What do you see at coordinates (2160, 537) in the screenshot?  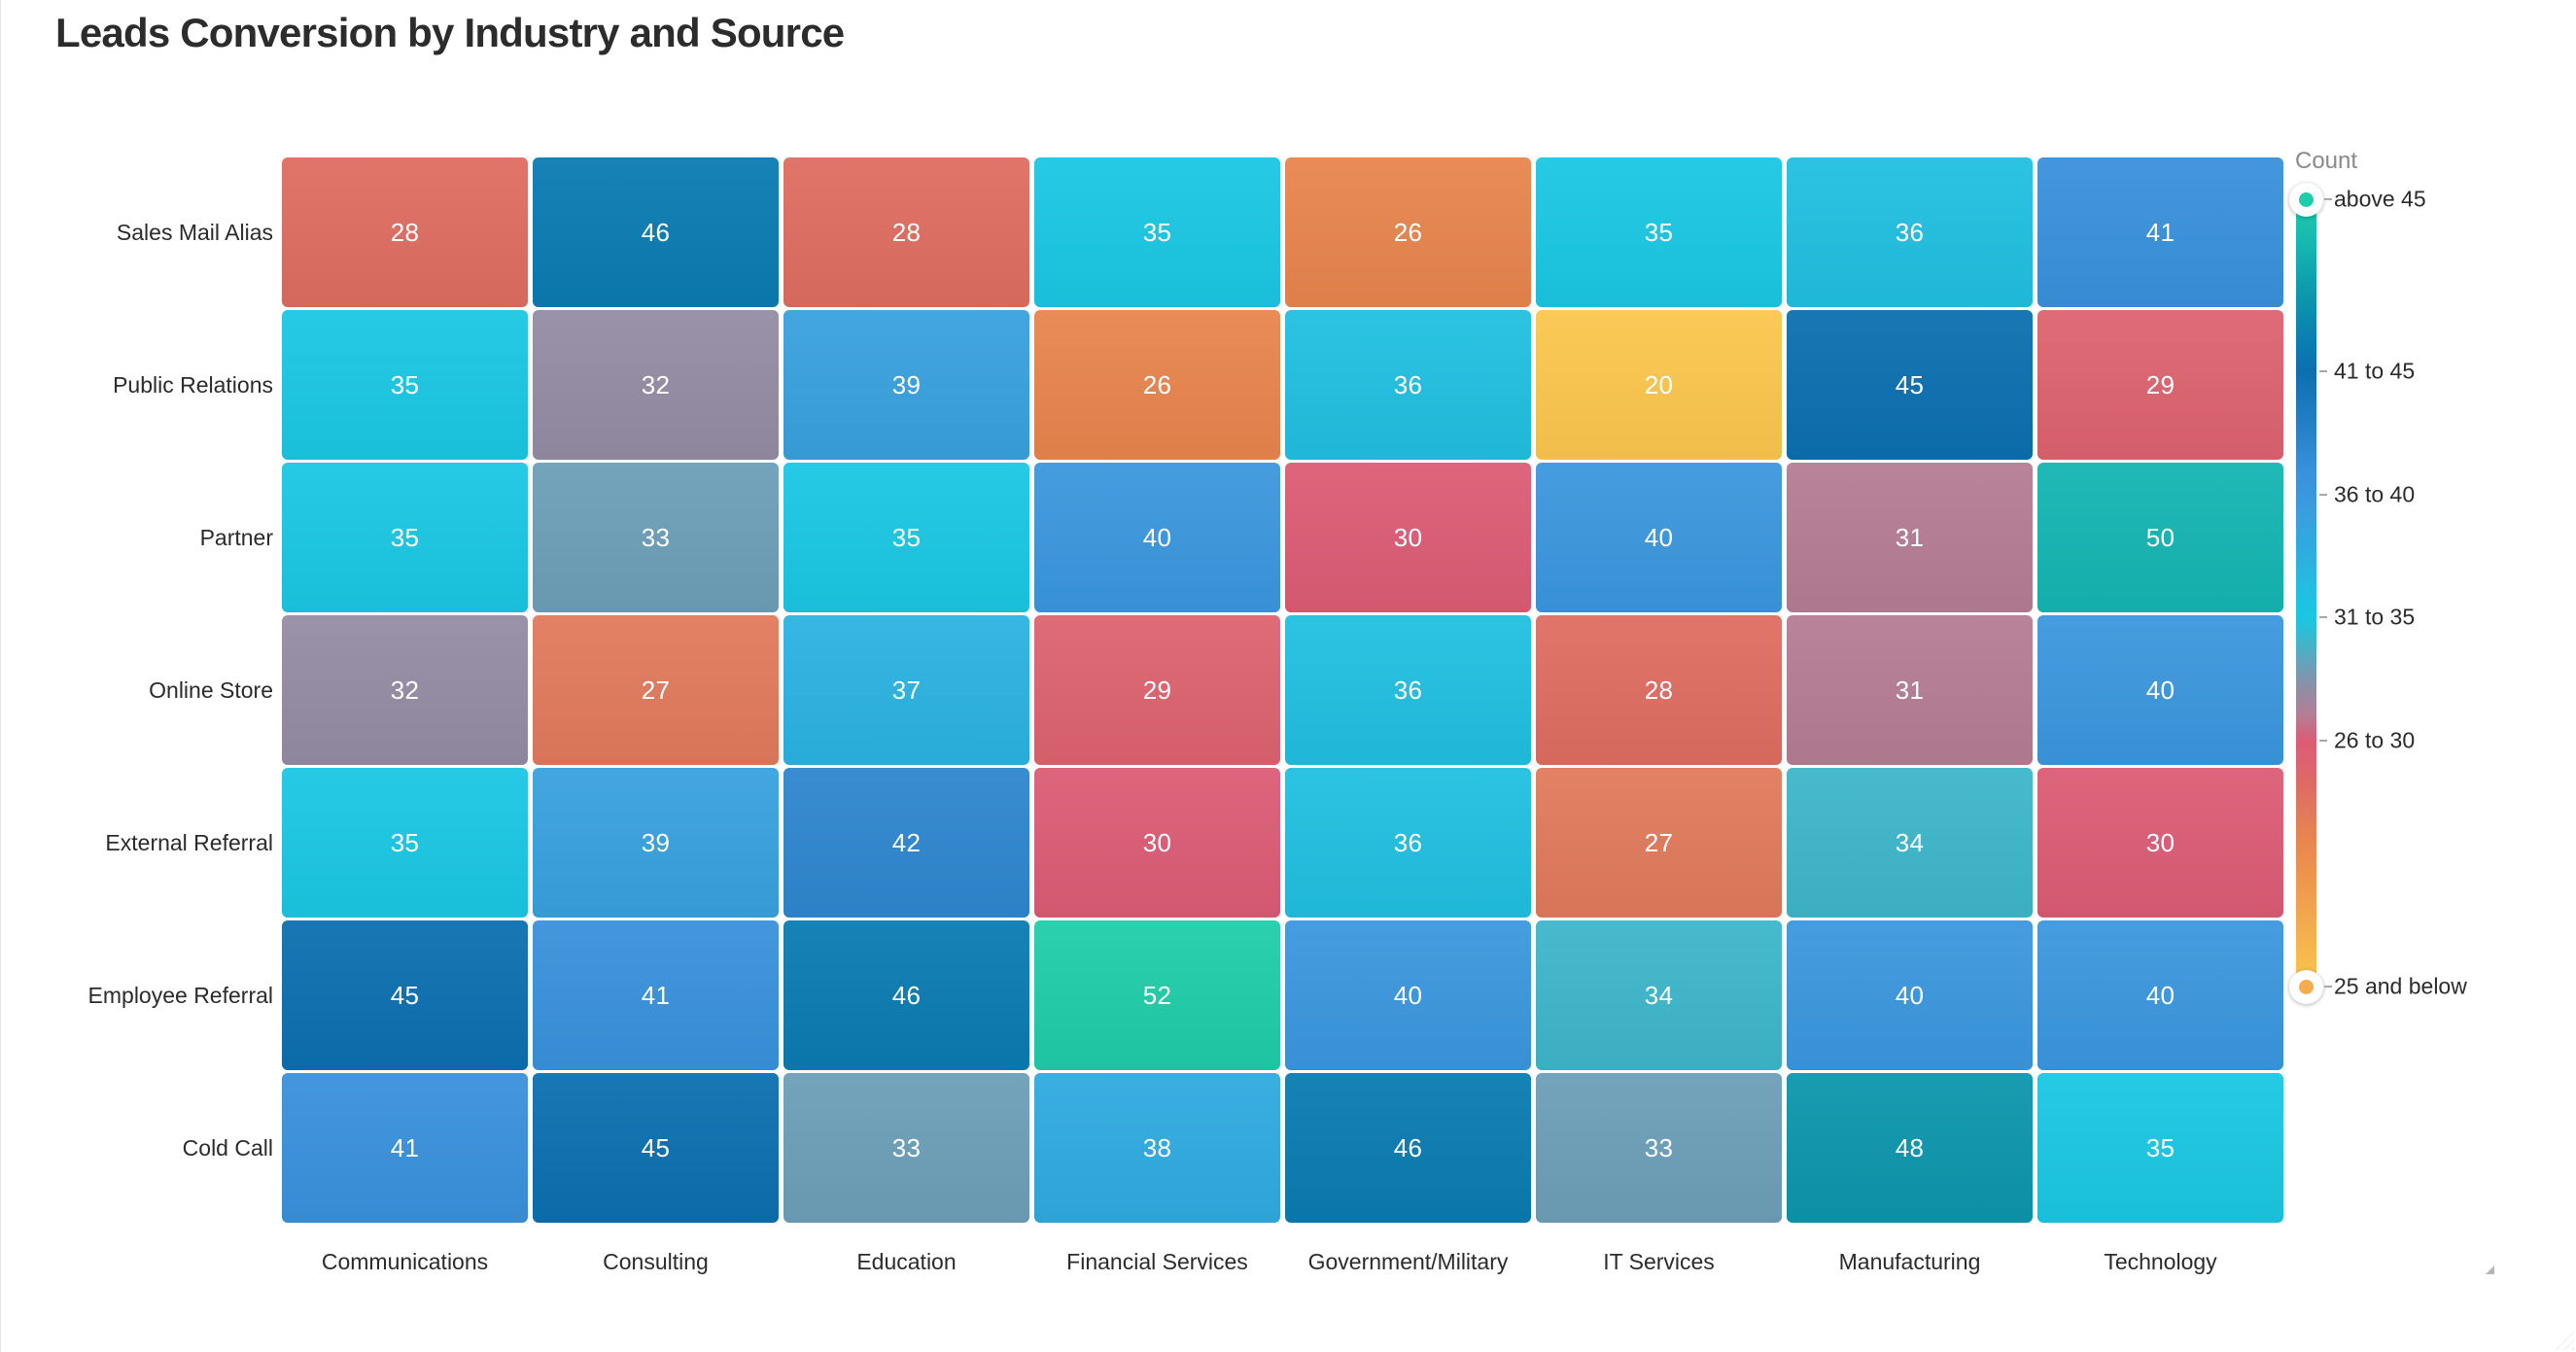 I see `heatmap-cell: 50` at bounding box center [2160, 537].